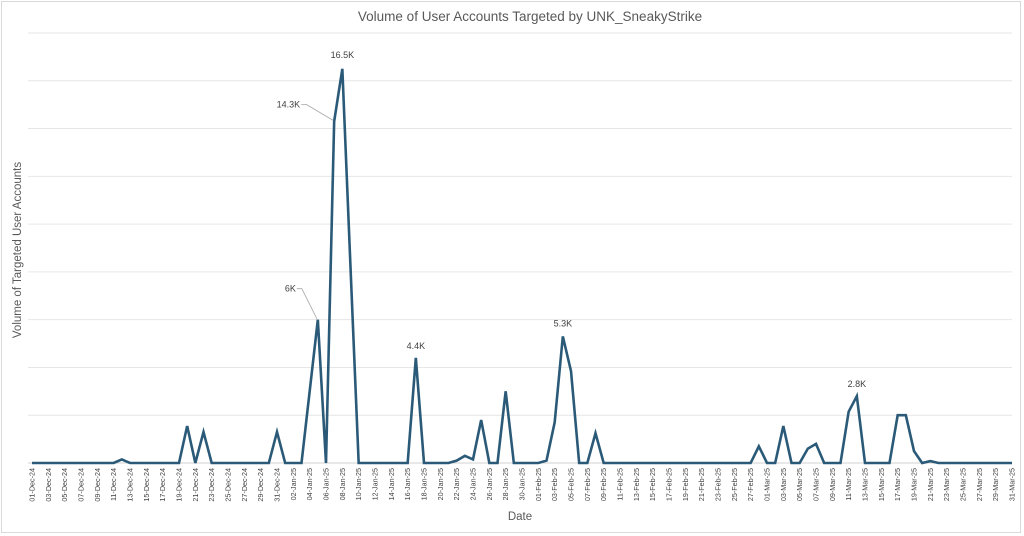 The width and height of the screenshot is (1024, 536). What do you see at coordinates (113, 484) in the screenshot?
I see `x-tick-label: 11-Dec-24` at bounding box center [113, 484].